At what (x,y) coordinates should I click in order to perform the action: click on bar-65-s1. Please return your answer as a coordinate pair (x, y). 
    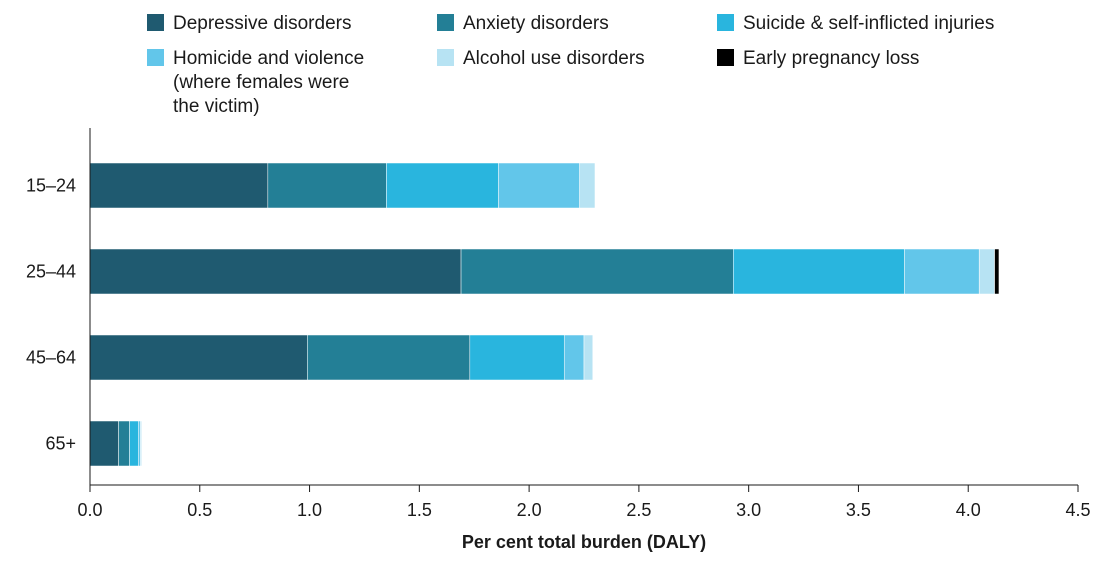
    Looking at the image, I should click on (124, 443).